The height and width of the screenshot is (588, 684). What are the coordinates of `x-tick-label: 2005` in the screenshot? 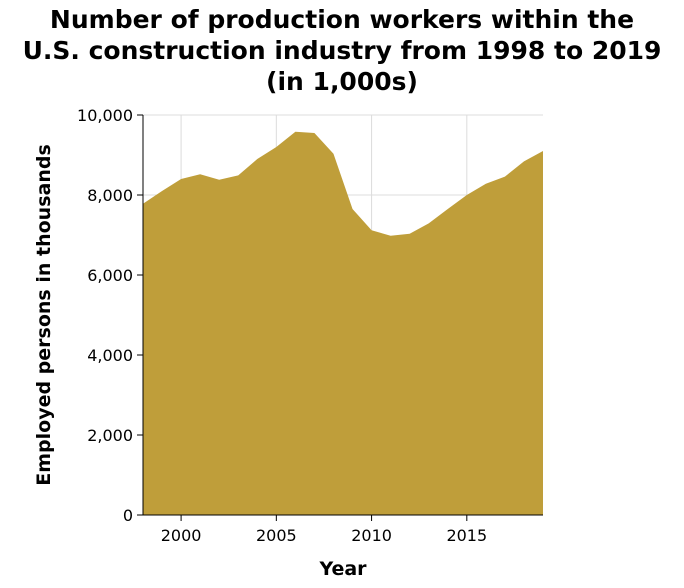 It's located at (276, 535).